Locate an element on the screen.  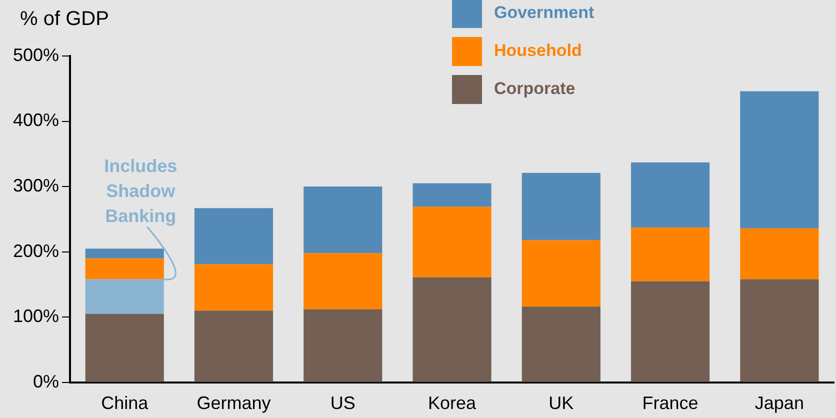
y-tick-label: 500% is located at coordinates (36, 54).